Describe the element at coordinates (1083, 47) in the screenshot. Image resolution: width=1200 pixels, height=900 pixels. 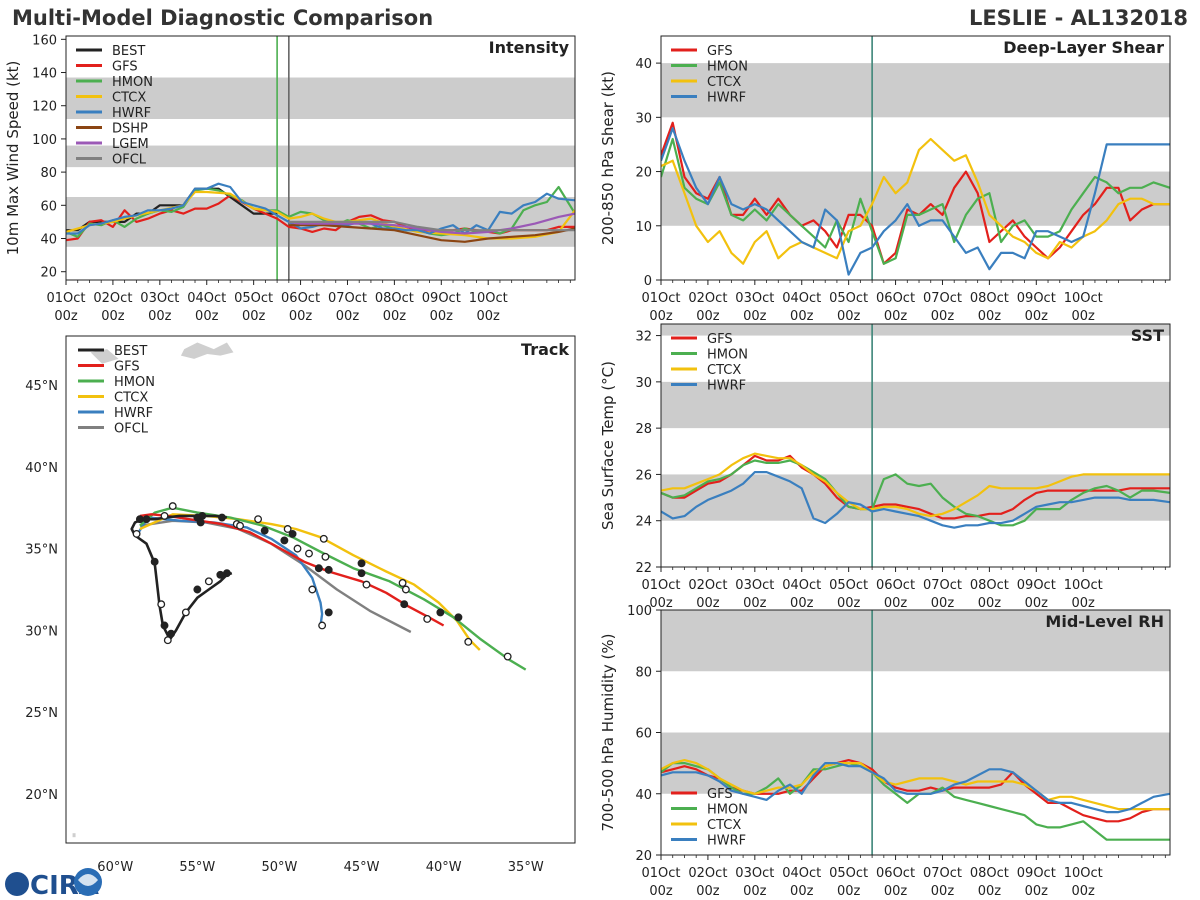
I see `panel-title: Deep-Layer Shear` at that location.